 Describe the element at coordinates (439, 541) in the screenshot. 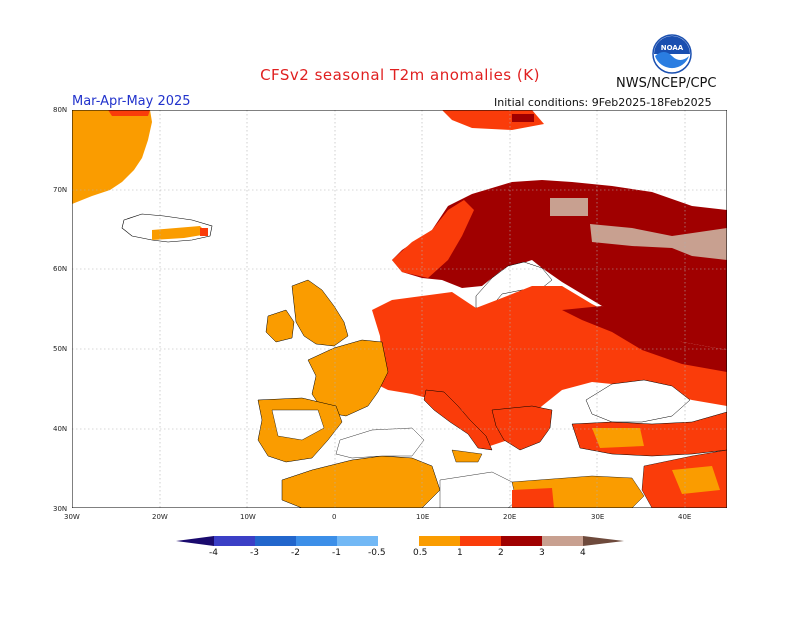

I see `colorbar-p05-p1` at that location.